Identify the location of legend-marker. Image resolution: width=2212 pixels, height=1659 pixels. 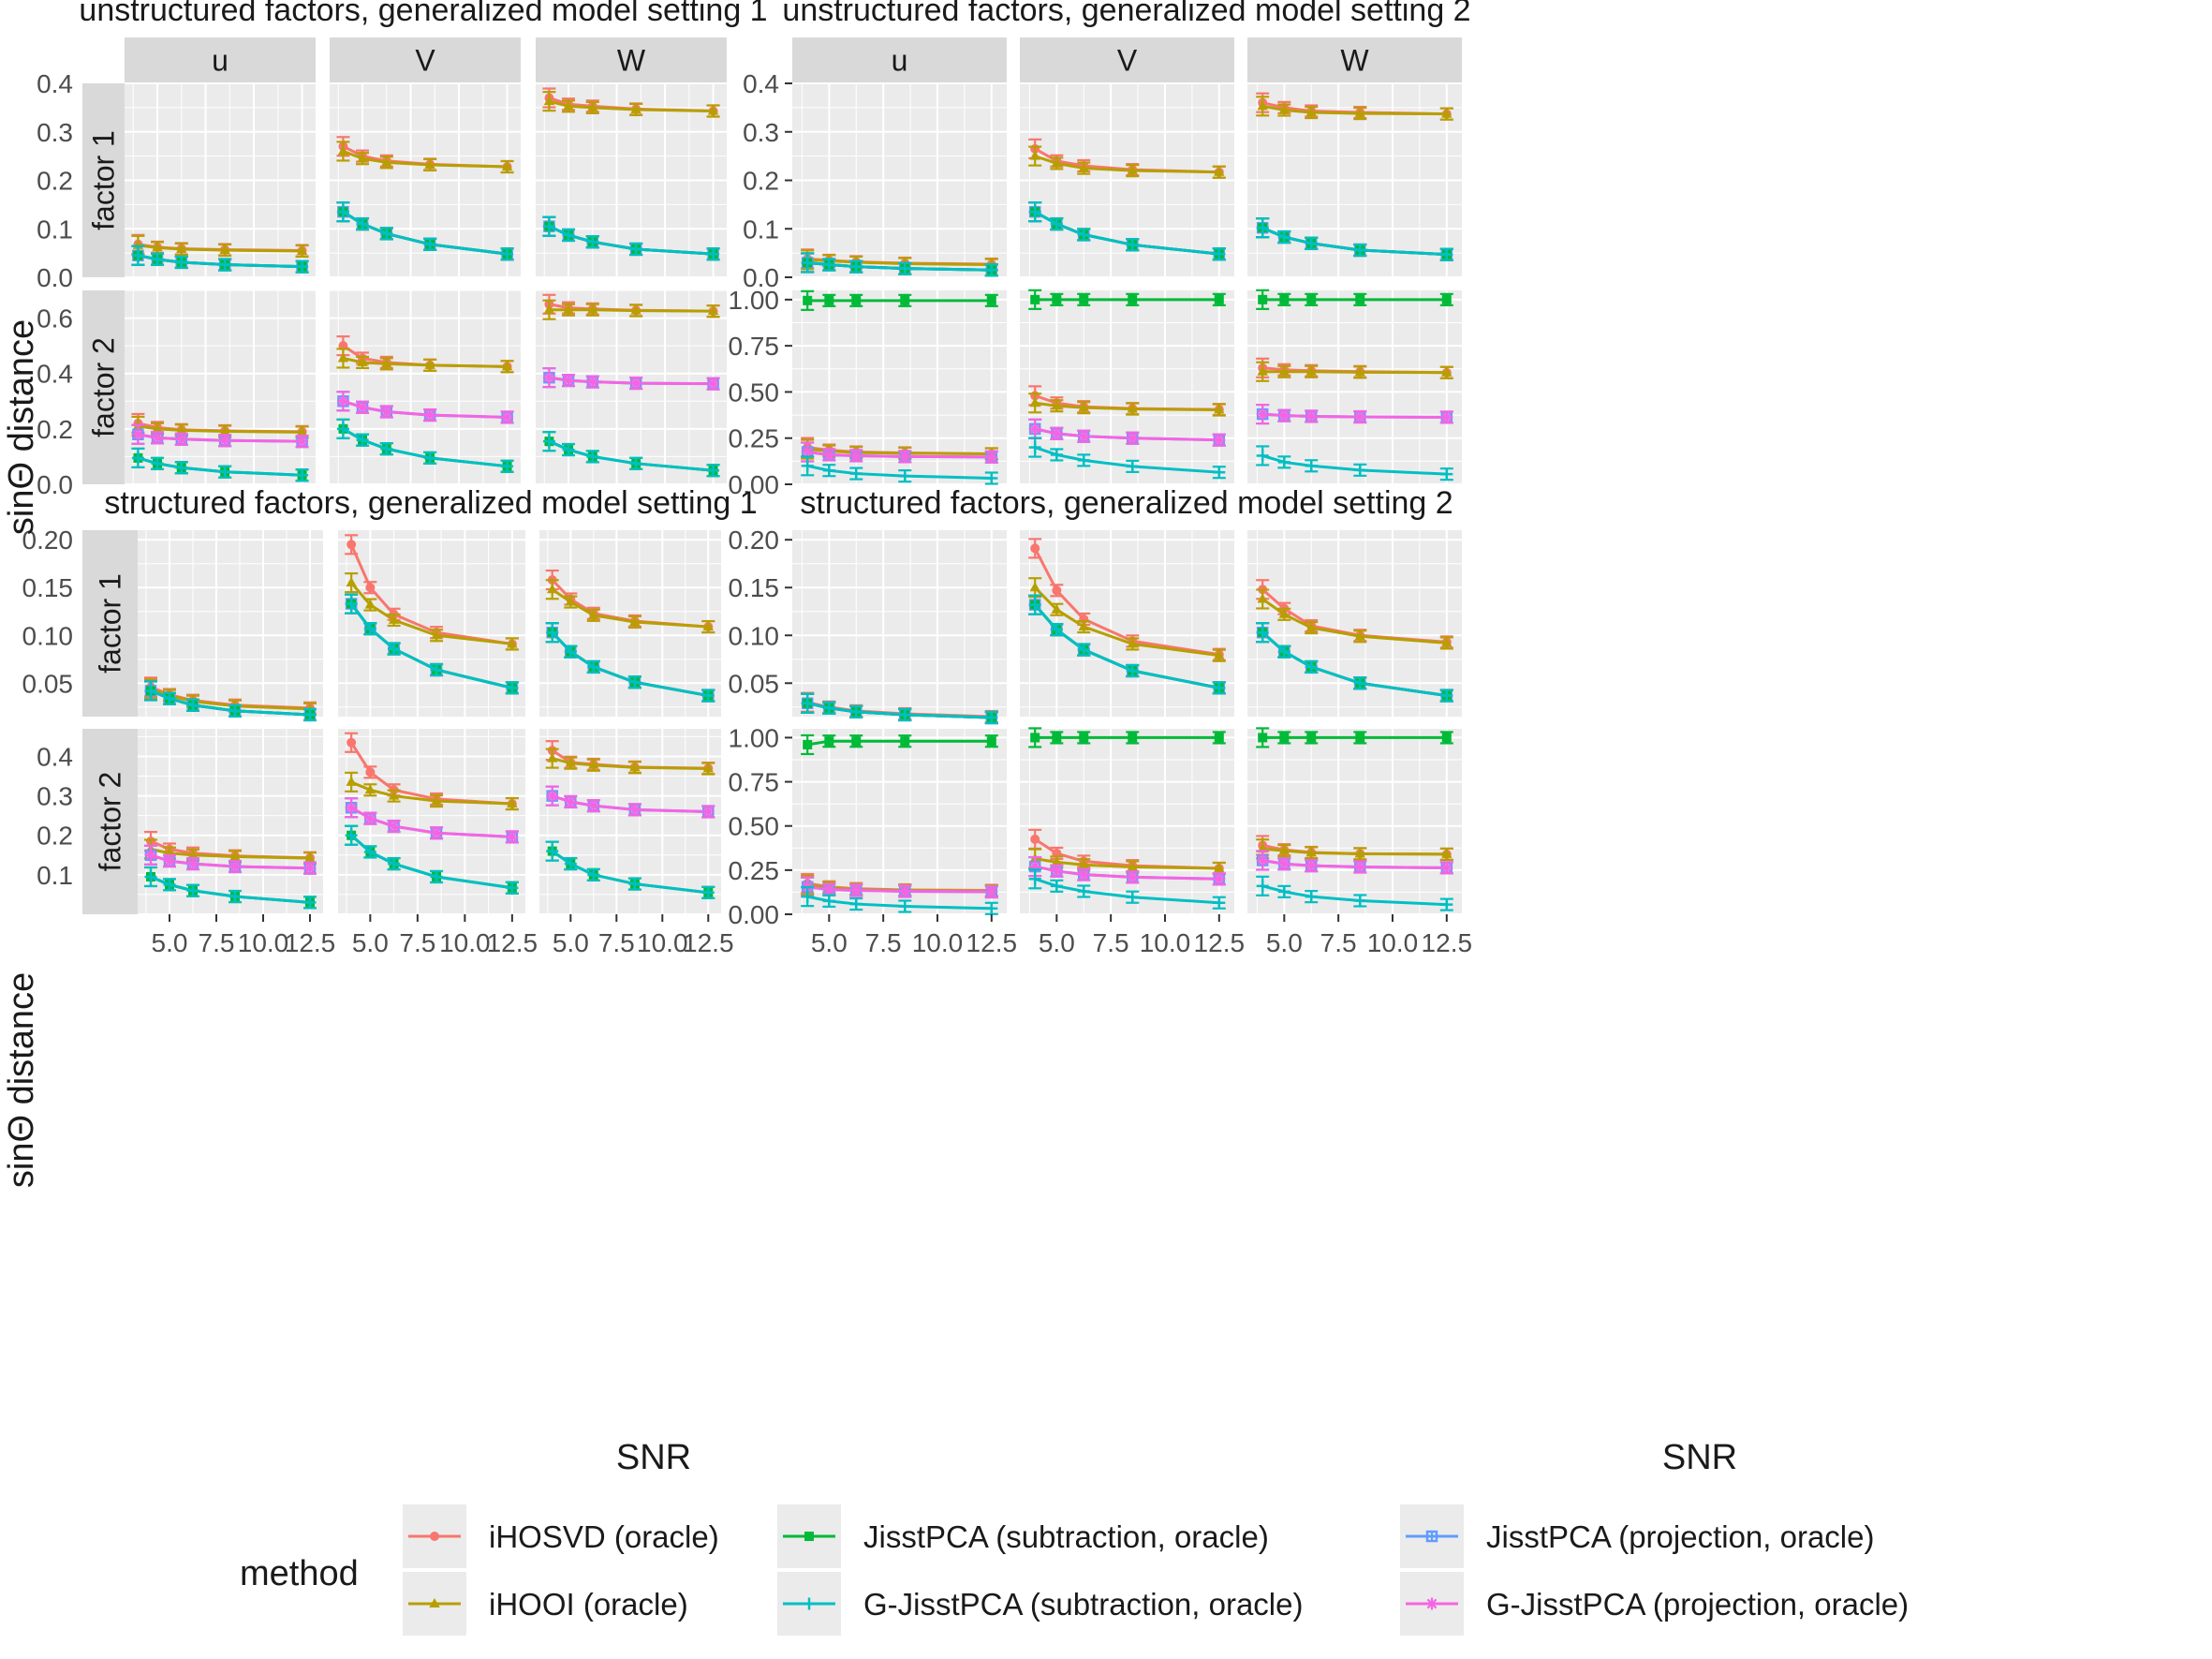
(1431, 1537).